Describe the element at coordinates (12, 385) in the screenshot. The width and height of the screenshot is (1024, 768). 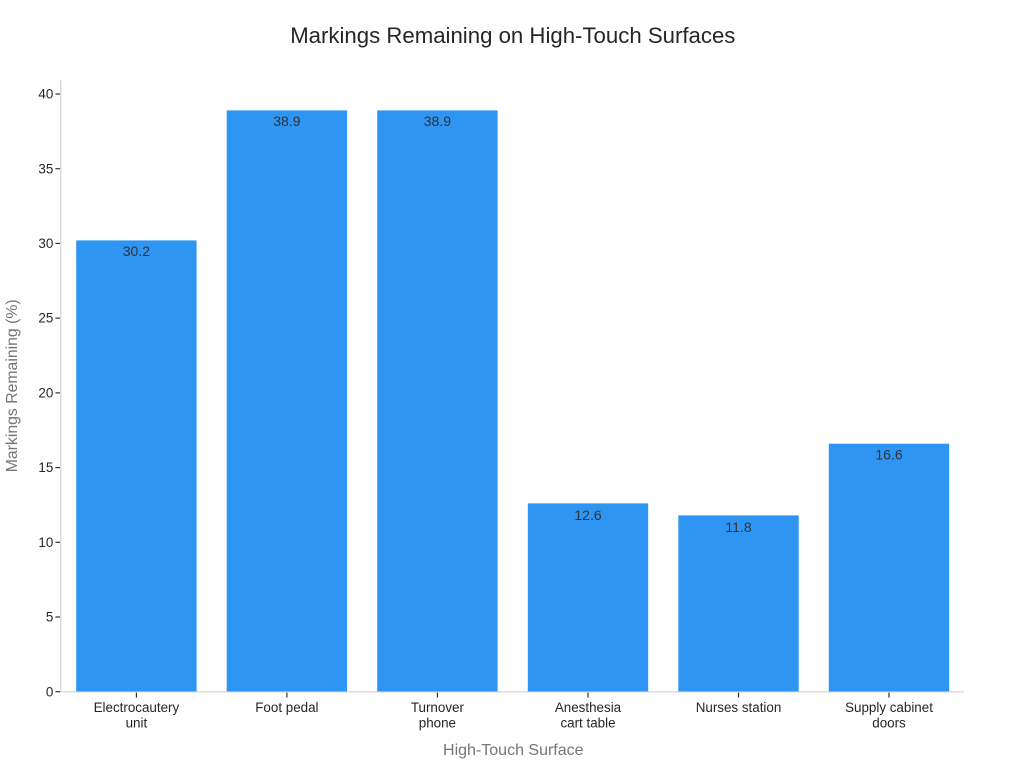
I see `svg-text: Markings Remaining (%)` at that location.